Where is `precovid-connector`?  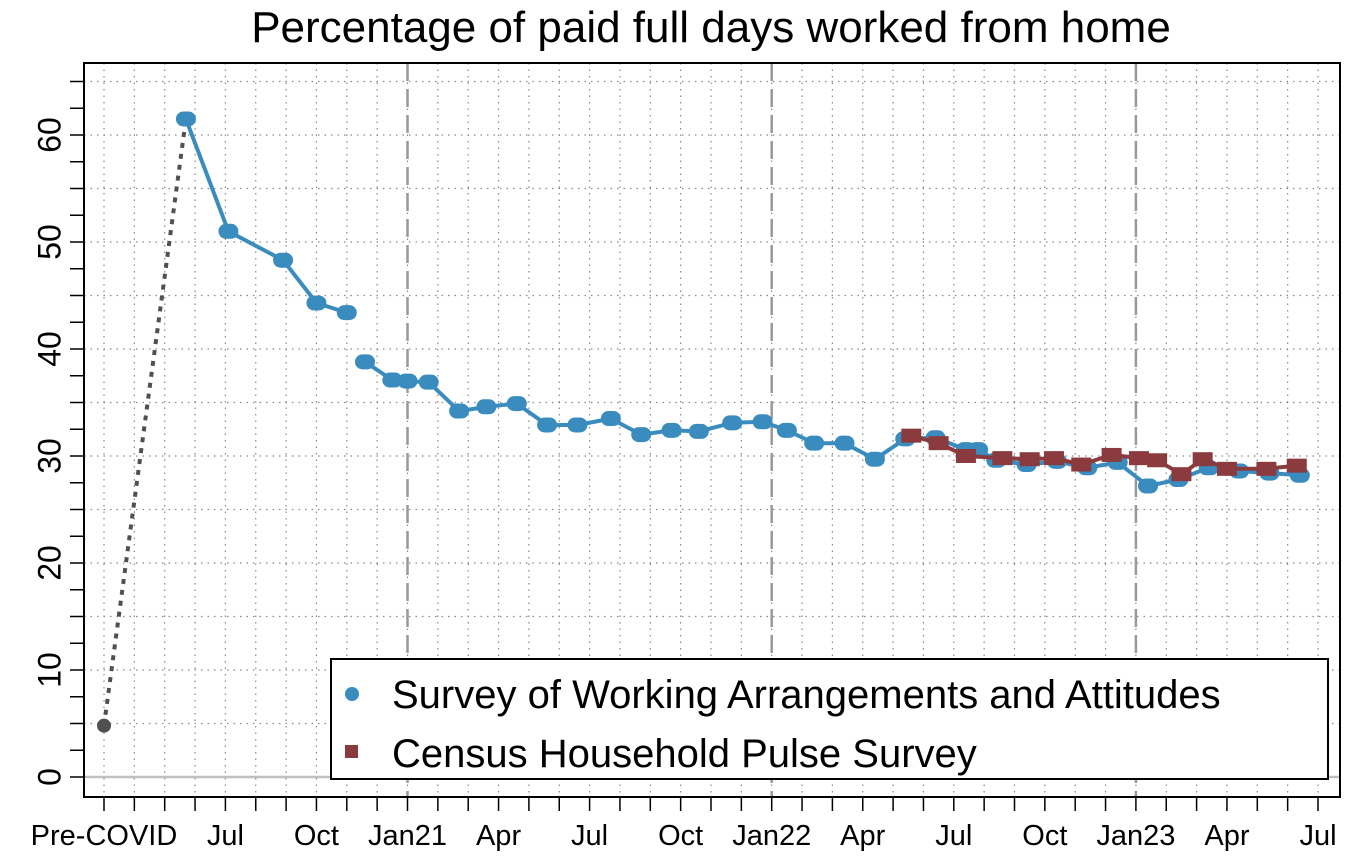
precovid-connector is located at coordinates (145, 422).